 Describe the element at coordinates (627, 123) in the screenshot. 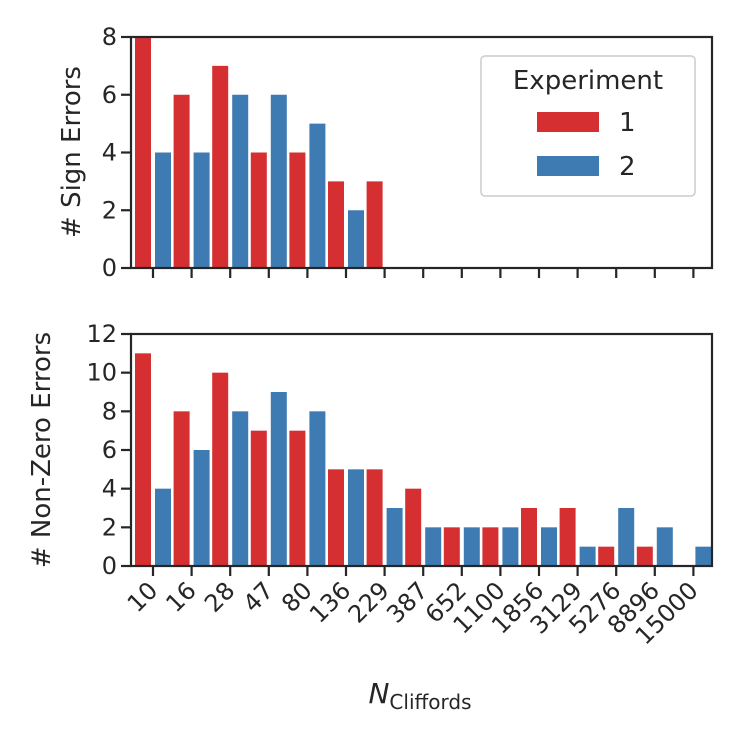

I see `legend-label-1: 1` at that location.